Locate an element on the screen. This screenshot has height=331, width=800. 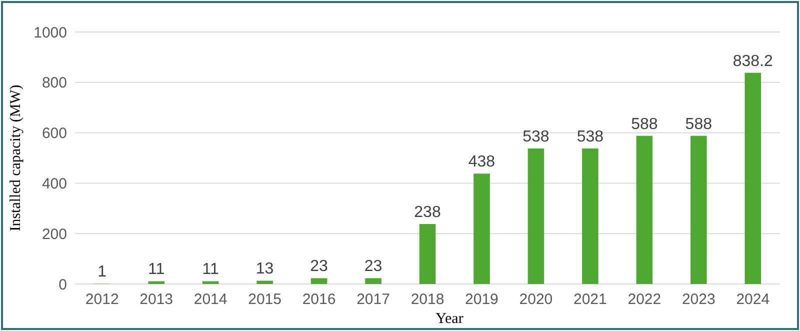
data-label: 838.2 is located at coordinates (752, 61).